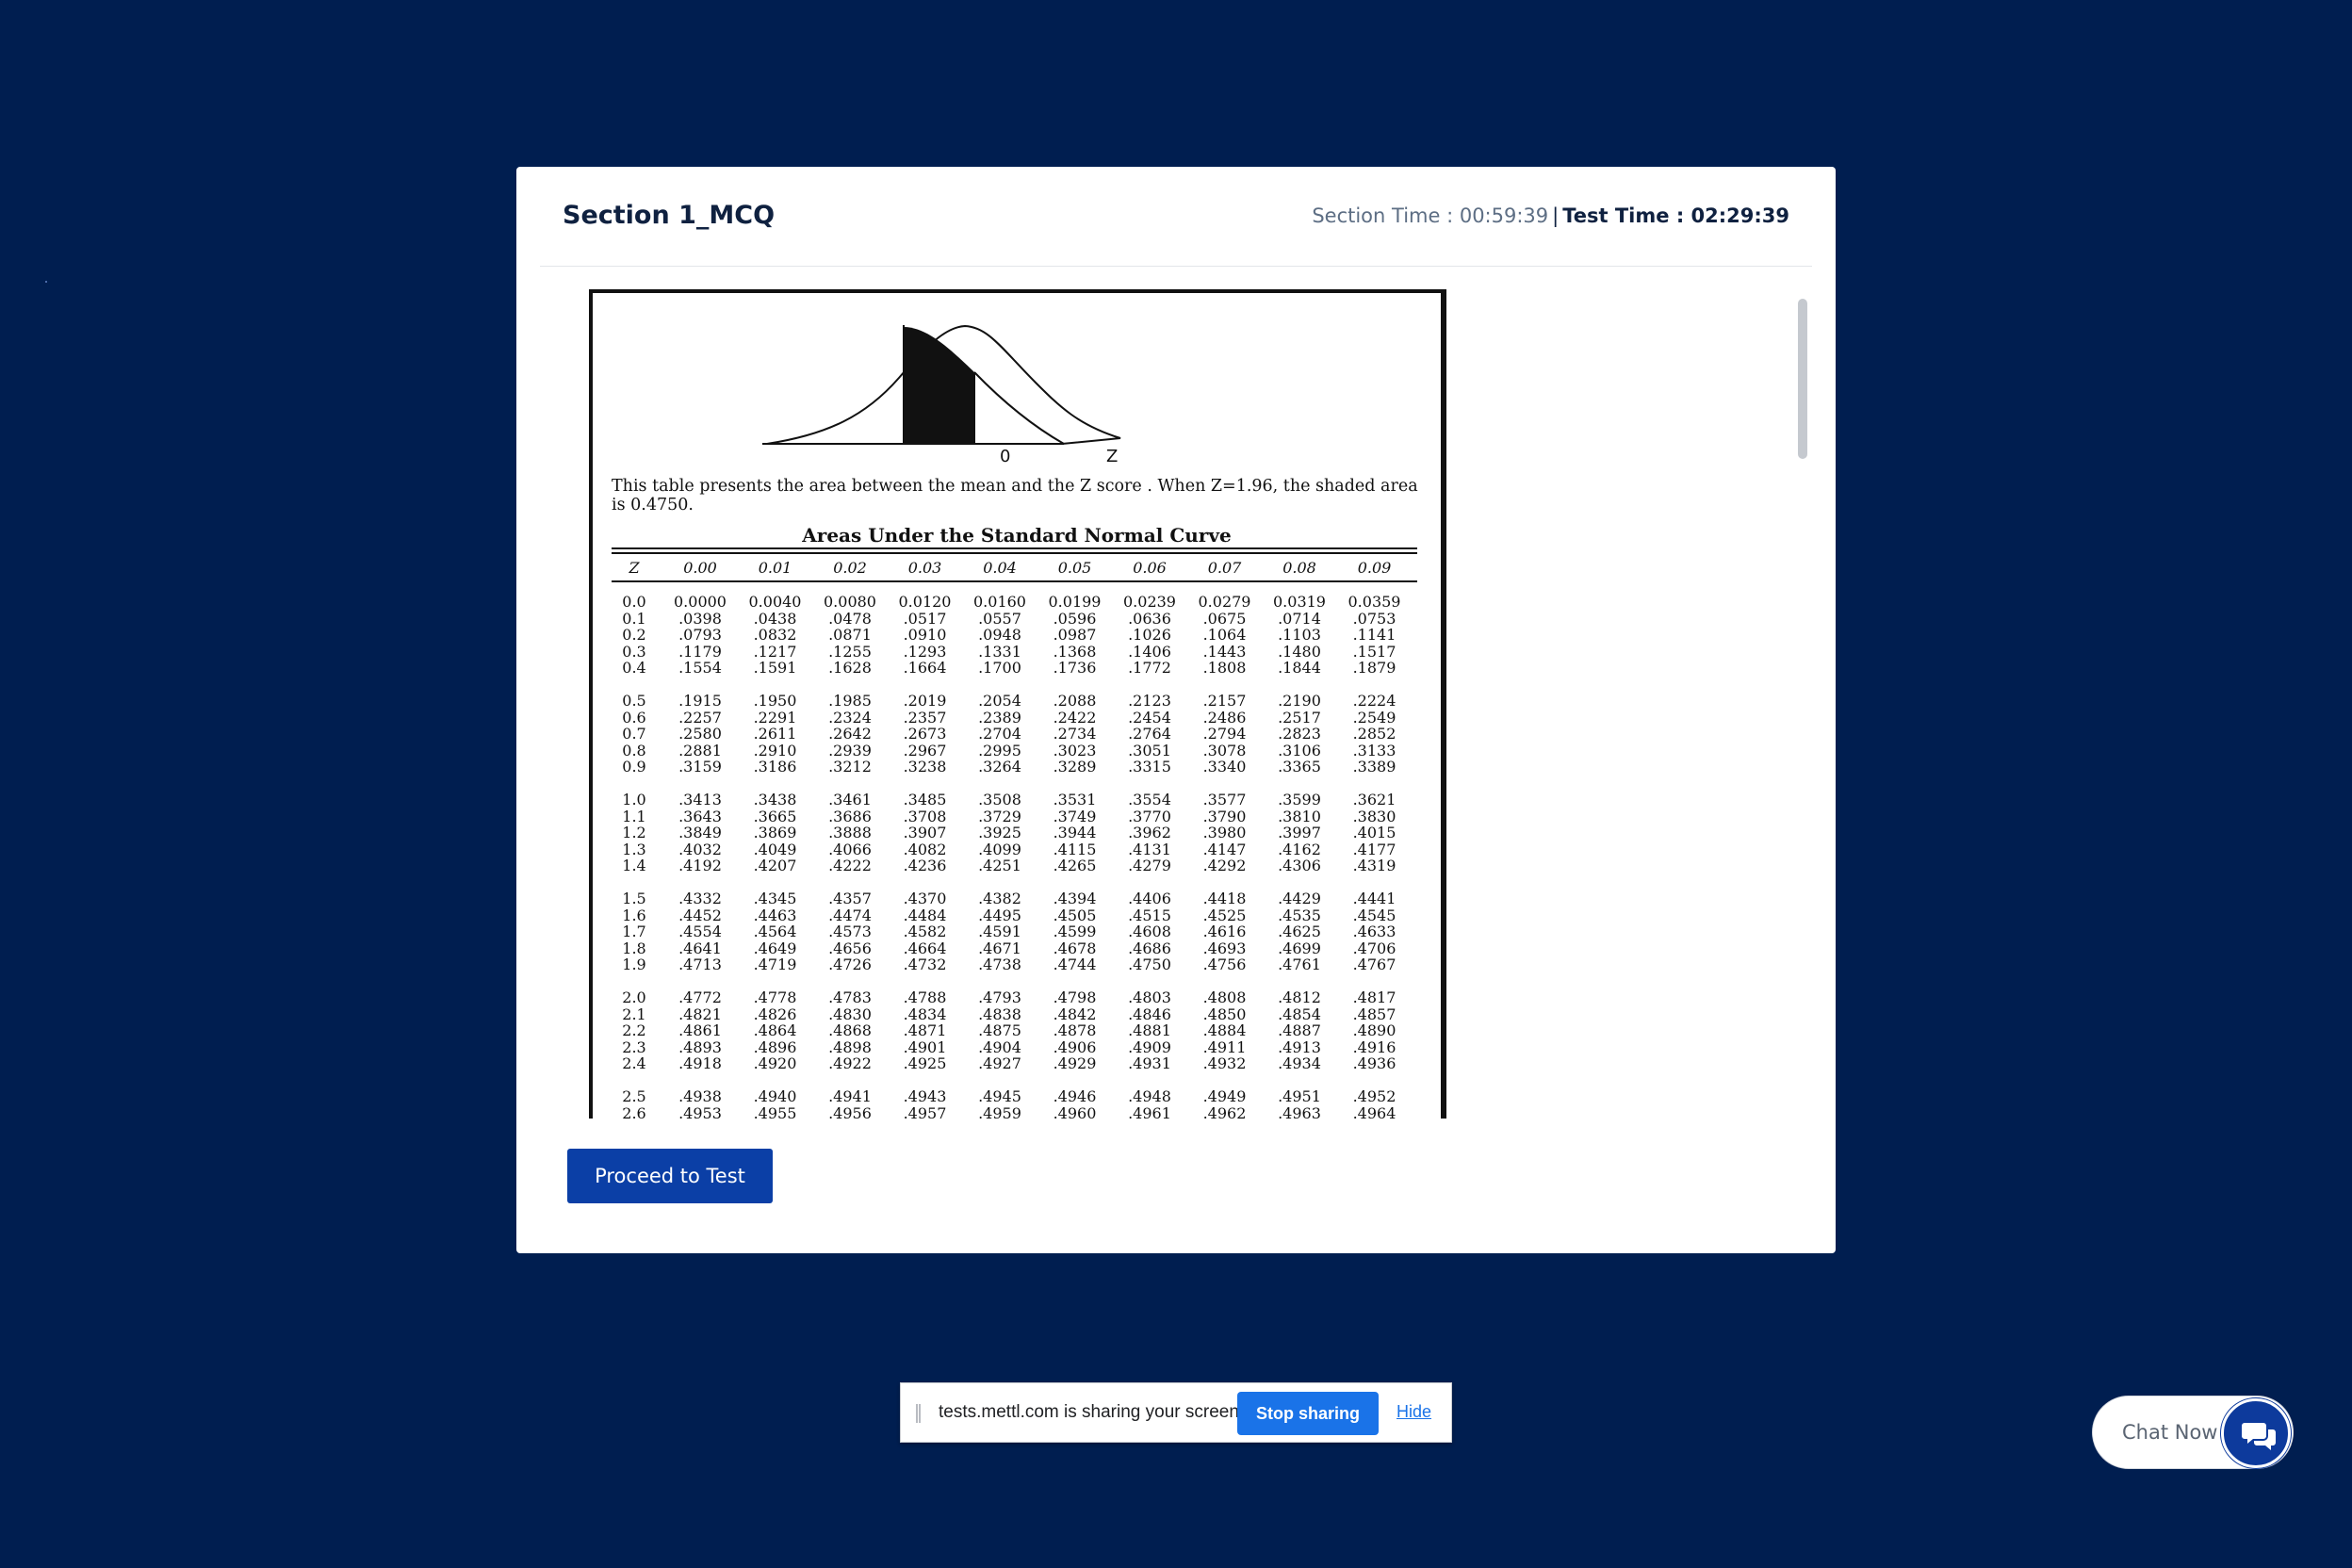 Image resolution: width=2352 pixels, height=1568 pixels. I want to click on table-cell: .4713, so click(700, 965).